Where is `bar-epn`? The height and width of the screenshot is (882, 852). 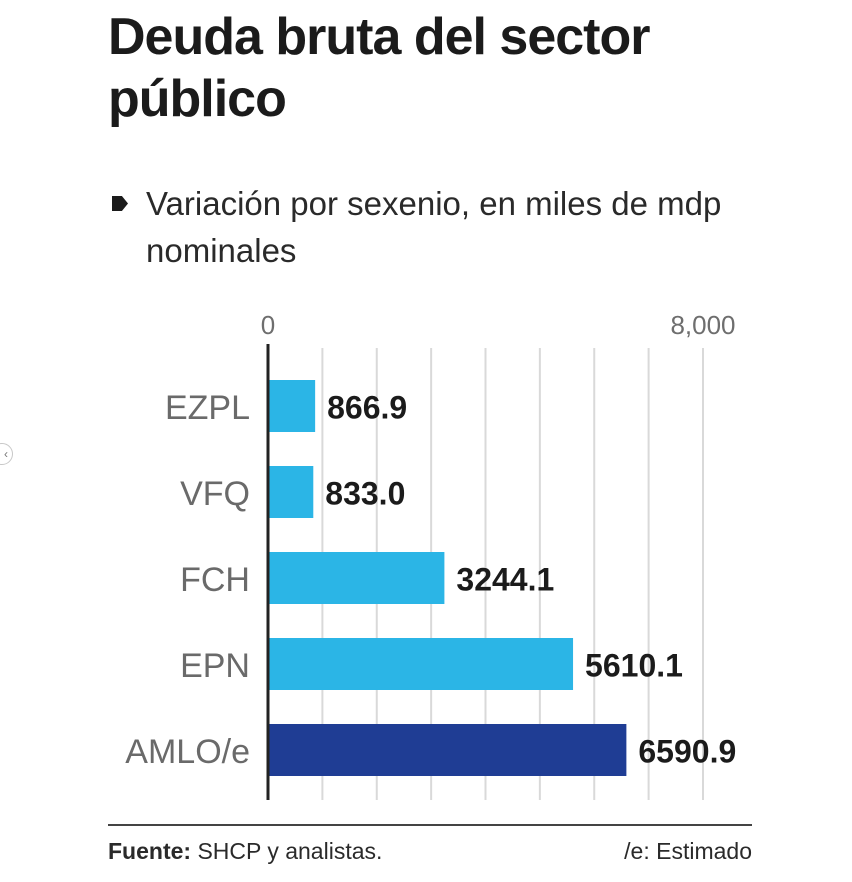
bar-epn is located at coordinates (421, 664).